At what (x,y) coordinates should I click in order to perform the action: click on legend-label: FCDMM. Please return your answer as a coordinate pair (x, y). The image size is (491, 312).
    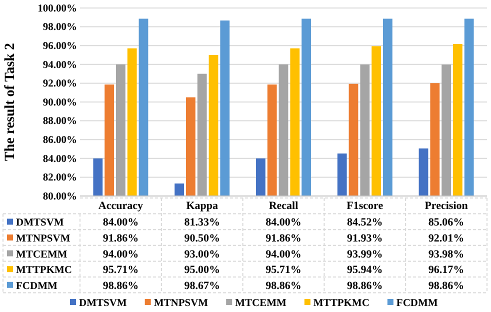
    Looking at the image, I should click on (417, 303).